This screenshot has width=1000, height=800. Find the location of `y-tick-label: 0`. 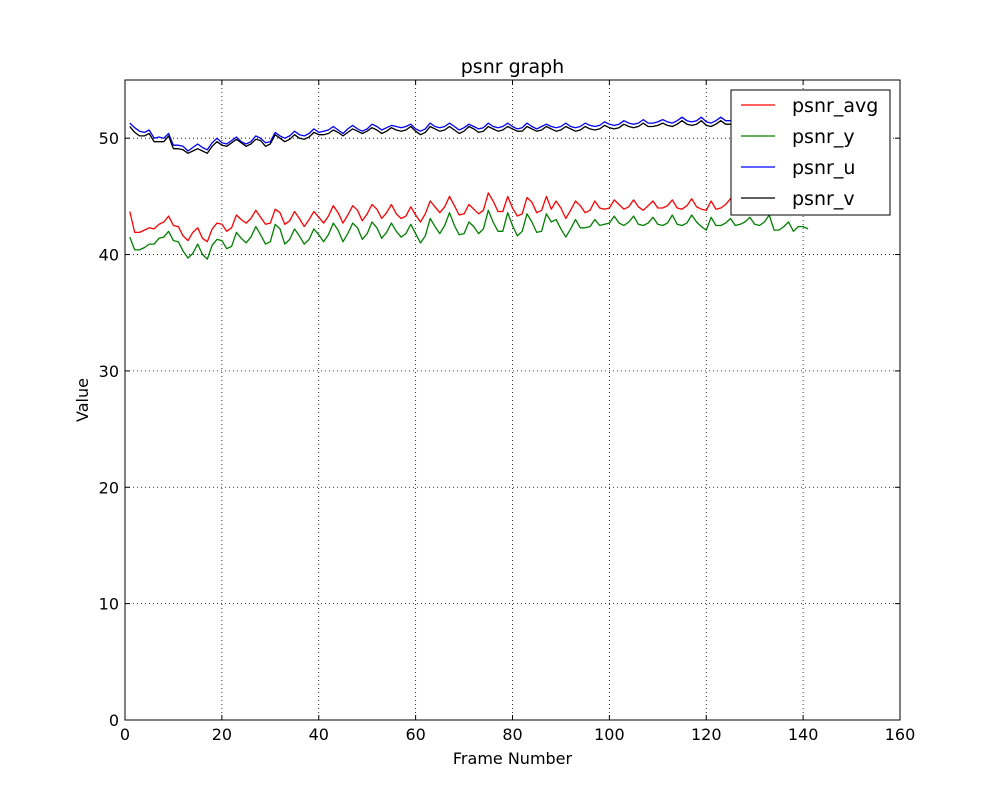

y-tick-label: 0 is located at coordinates (114, 720).